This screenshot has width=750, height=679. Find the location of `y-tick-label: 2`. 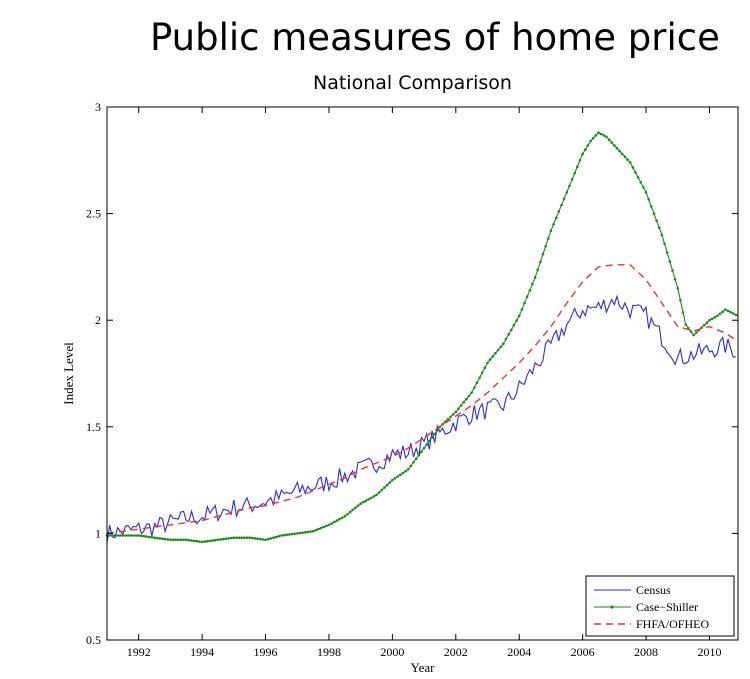

y-tick-label: 2 is located at coordinates (98, 320).